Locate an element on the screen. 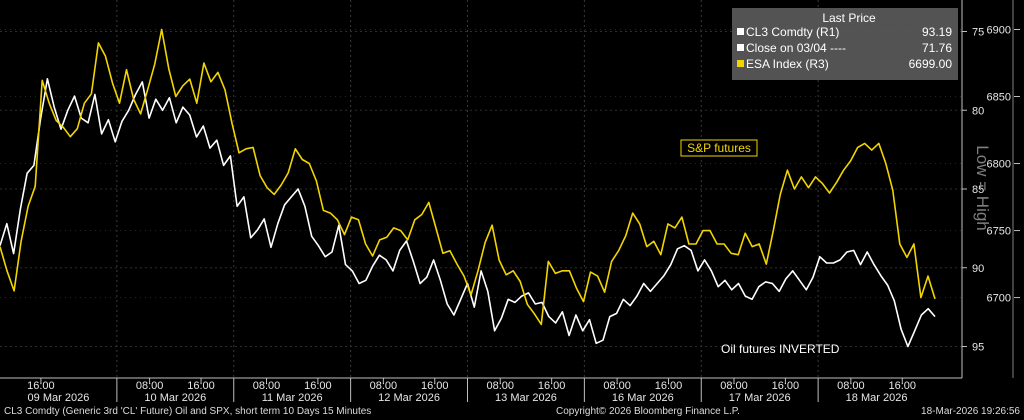  legend-value-cl3: 93.19 is located at coordinates (937, 32).